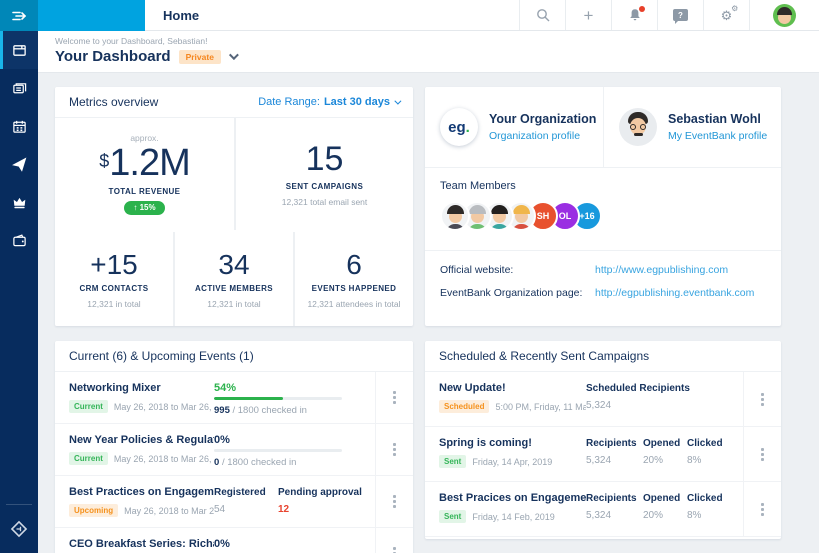  I want to click on notifications-button, so click(634, 15).